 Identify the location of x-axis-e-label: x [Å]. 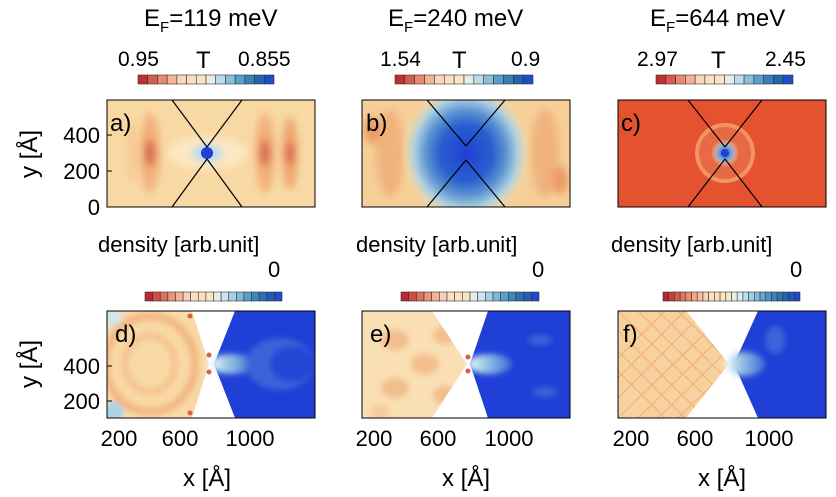
(466, 478).